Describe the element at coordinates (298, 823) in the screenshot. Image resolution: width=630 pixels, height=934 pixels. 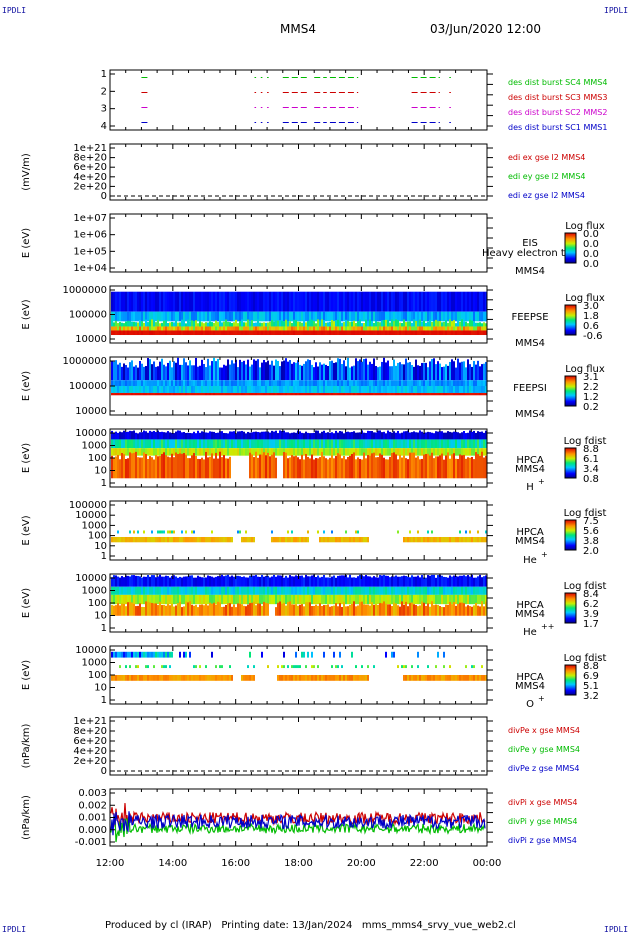
I see `series-line-divPi-z-gse-MMS4` at that location.